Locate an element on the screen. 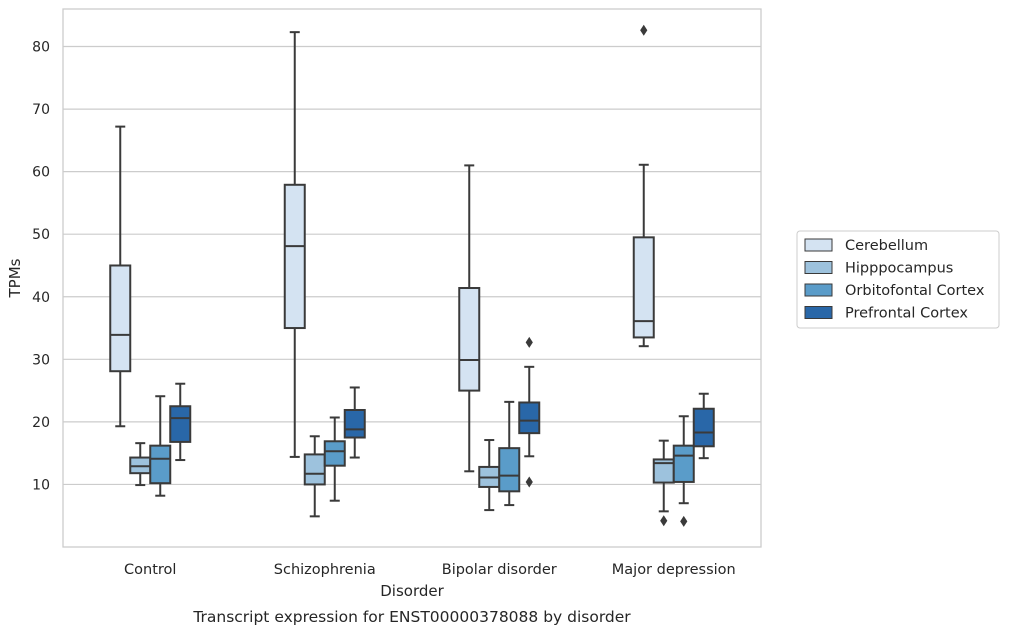  y-tick-label: 70 is located at coordinates (41, 110).